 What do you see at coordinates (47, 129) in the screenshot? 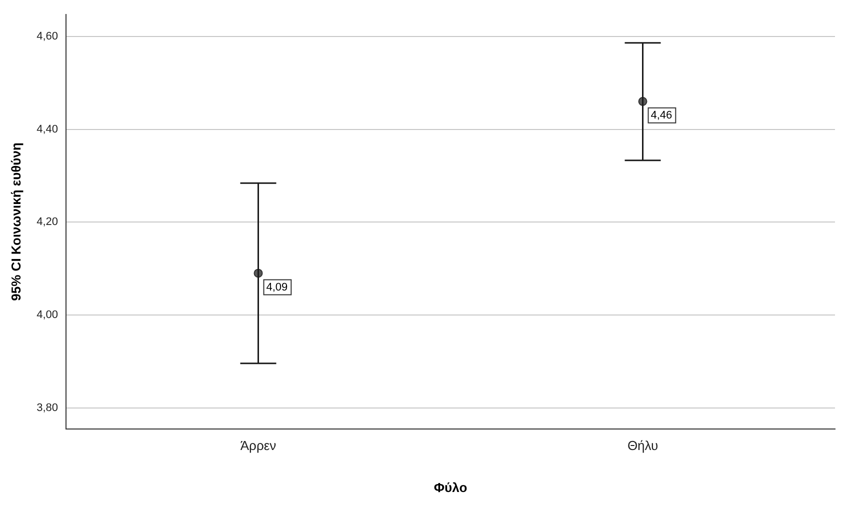
I see `y-tick-label: 4,40` at bounding box center [47, 129].